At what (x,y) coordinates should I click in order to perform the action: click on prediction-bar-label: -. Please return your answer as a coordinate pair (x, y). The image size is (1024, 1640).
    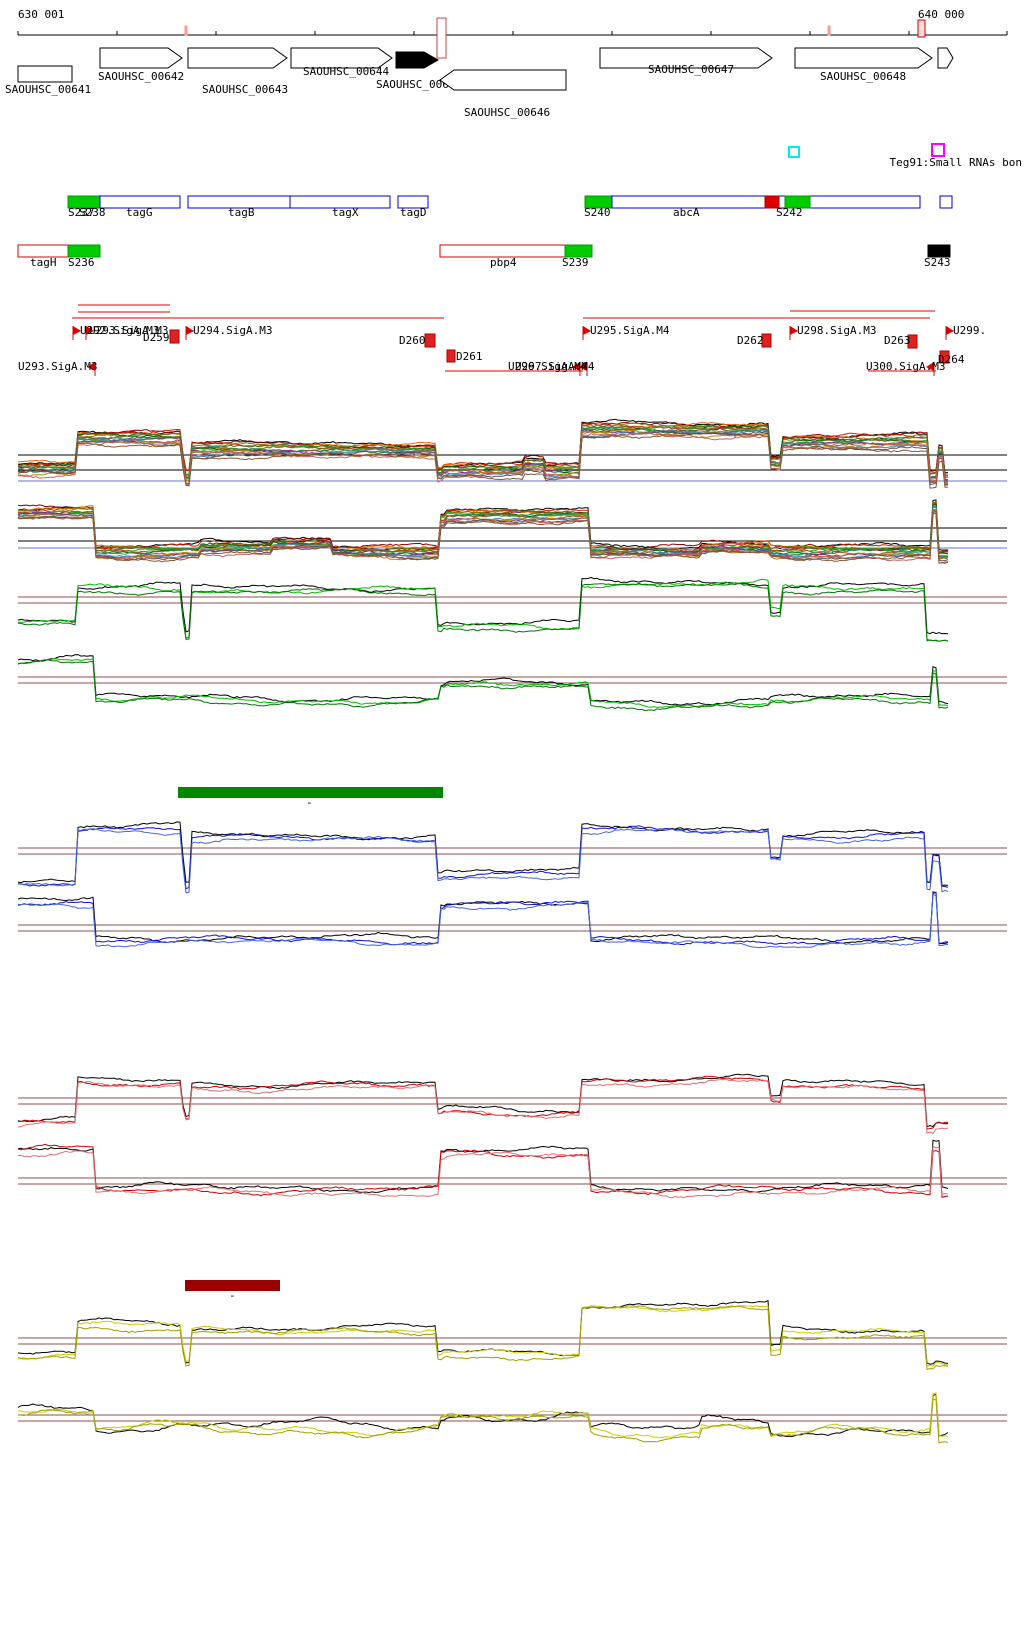
    Looking at the image, I should click on (232, 1295).